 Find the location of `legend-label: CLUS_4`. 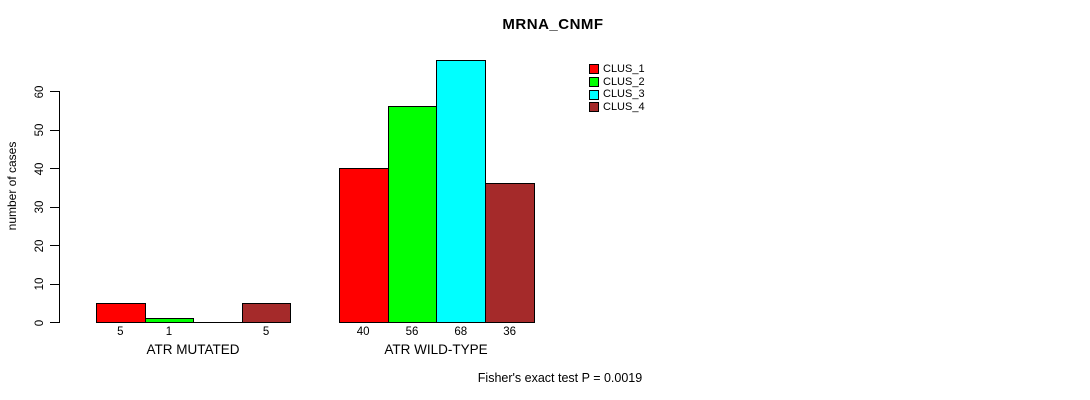

legend-label: CLUS_4 is located at coordinates (624, 106).